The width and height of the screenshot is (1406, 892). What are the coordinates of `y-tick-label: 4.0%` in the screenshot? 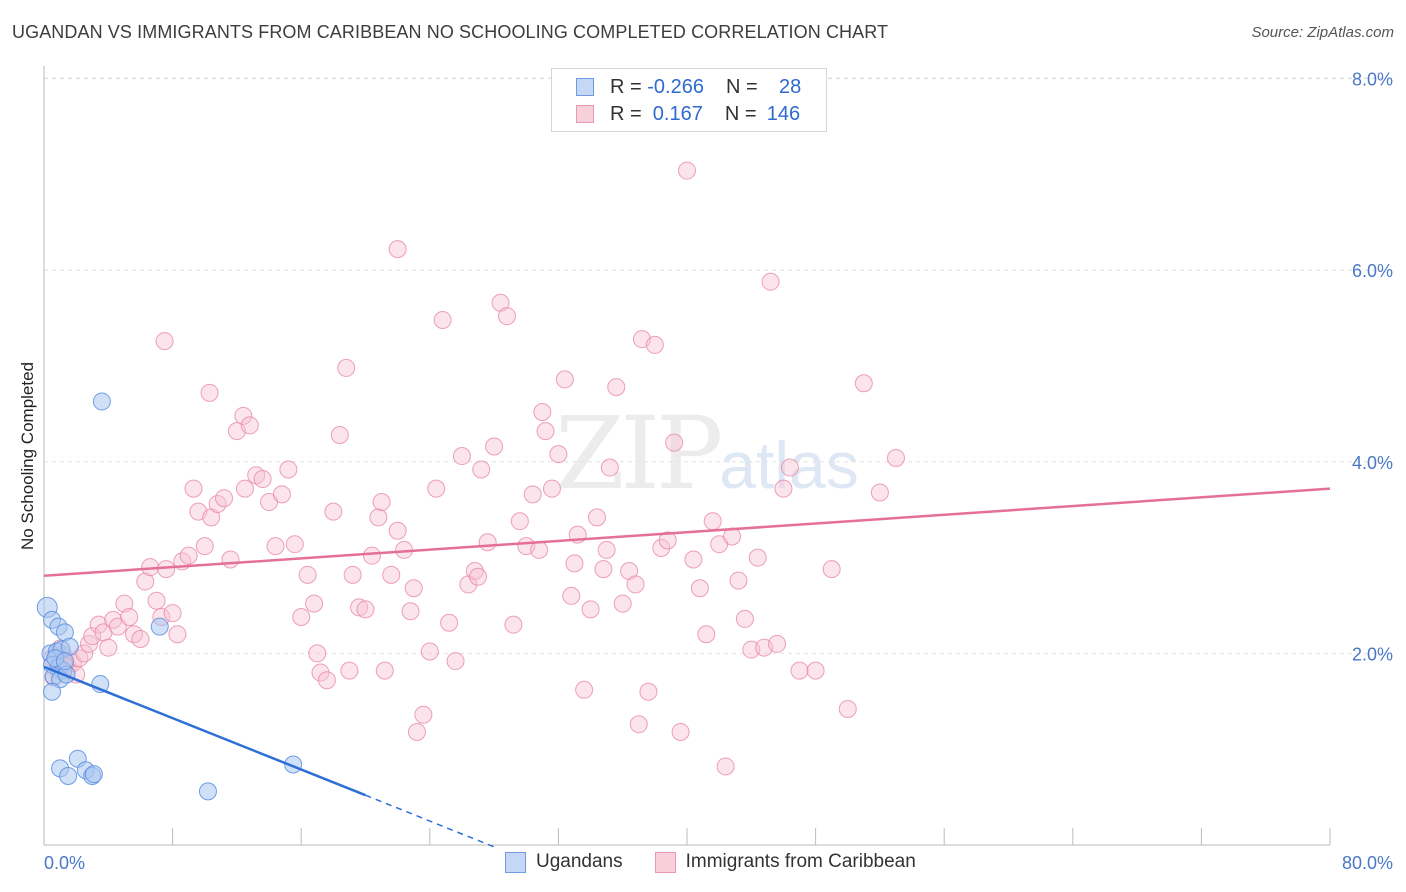 It's located at (1372, 463).